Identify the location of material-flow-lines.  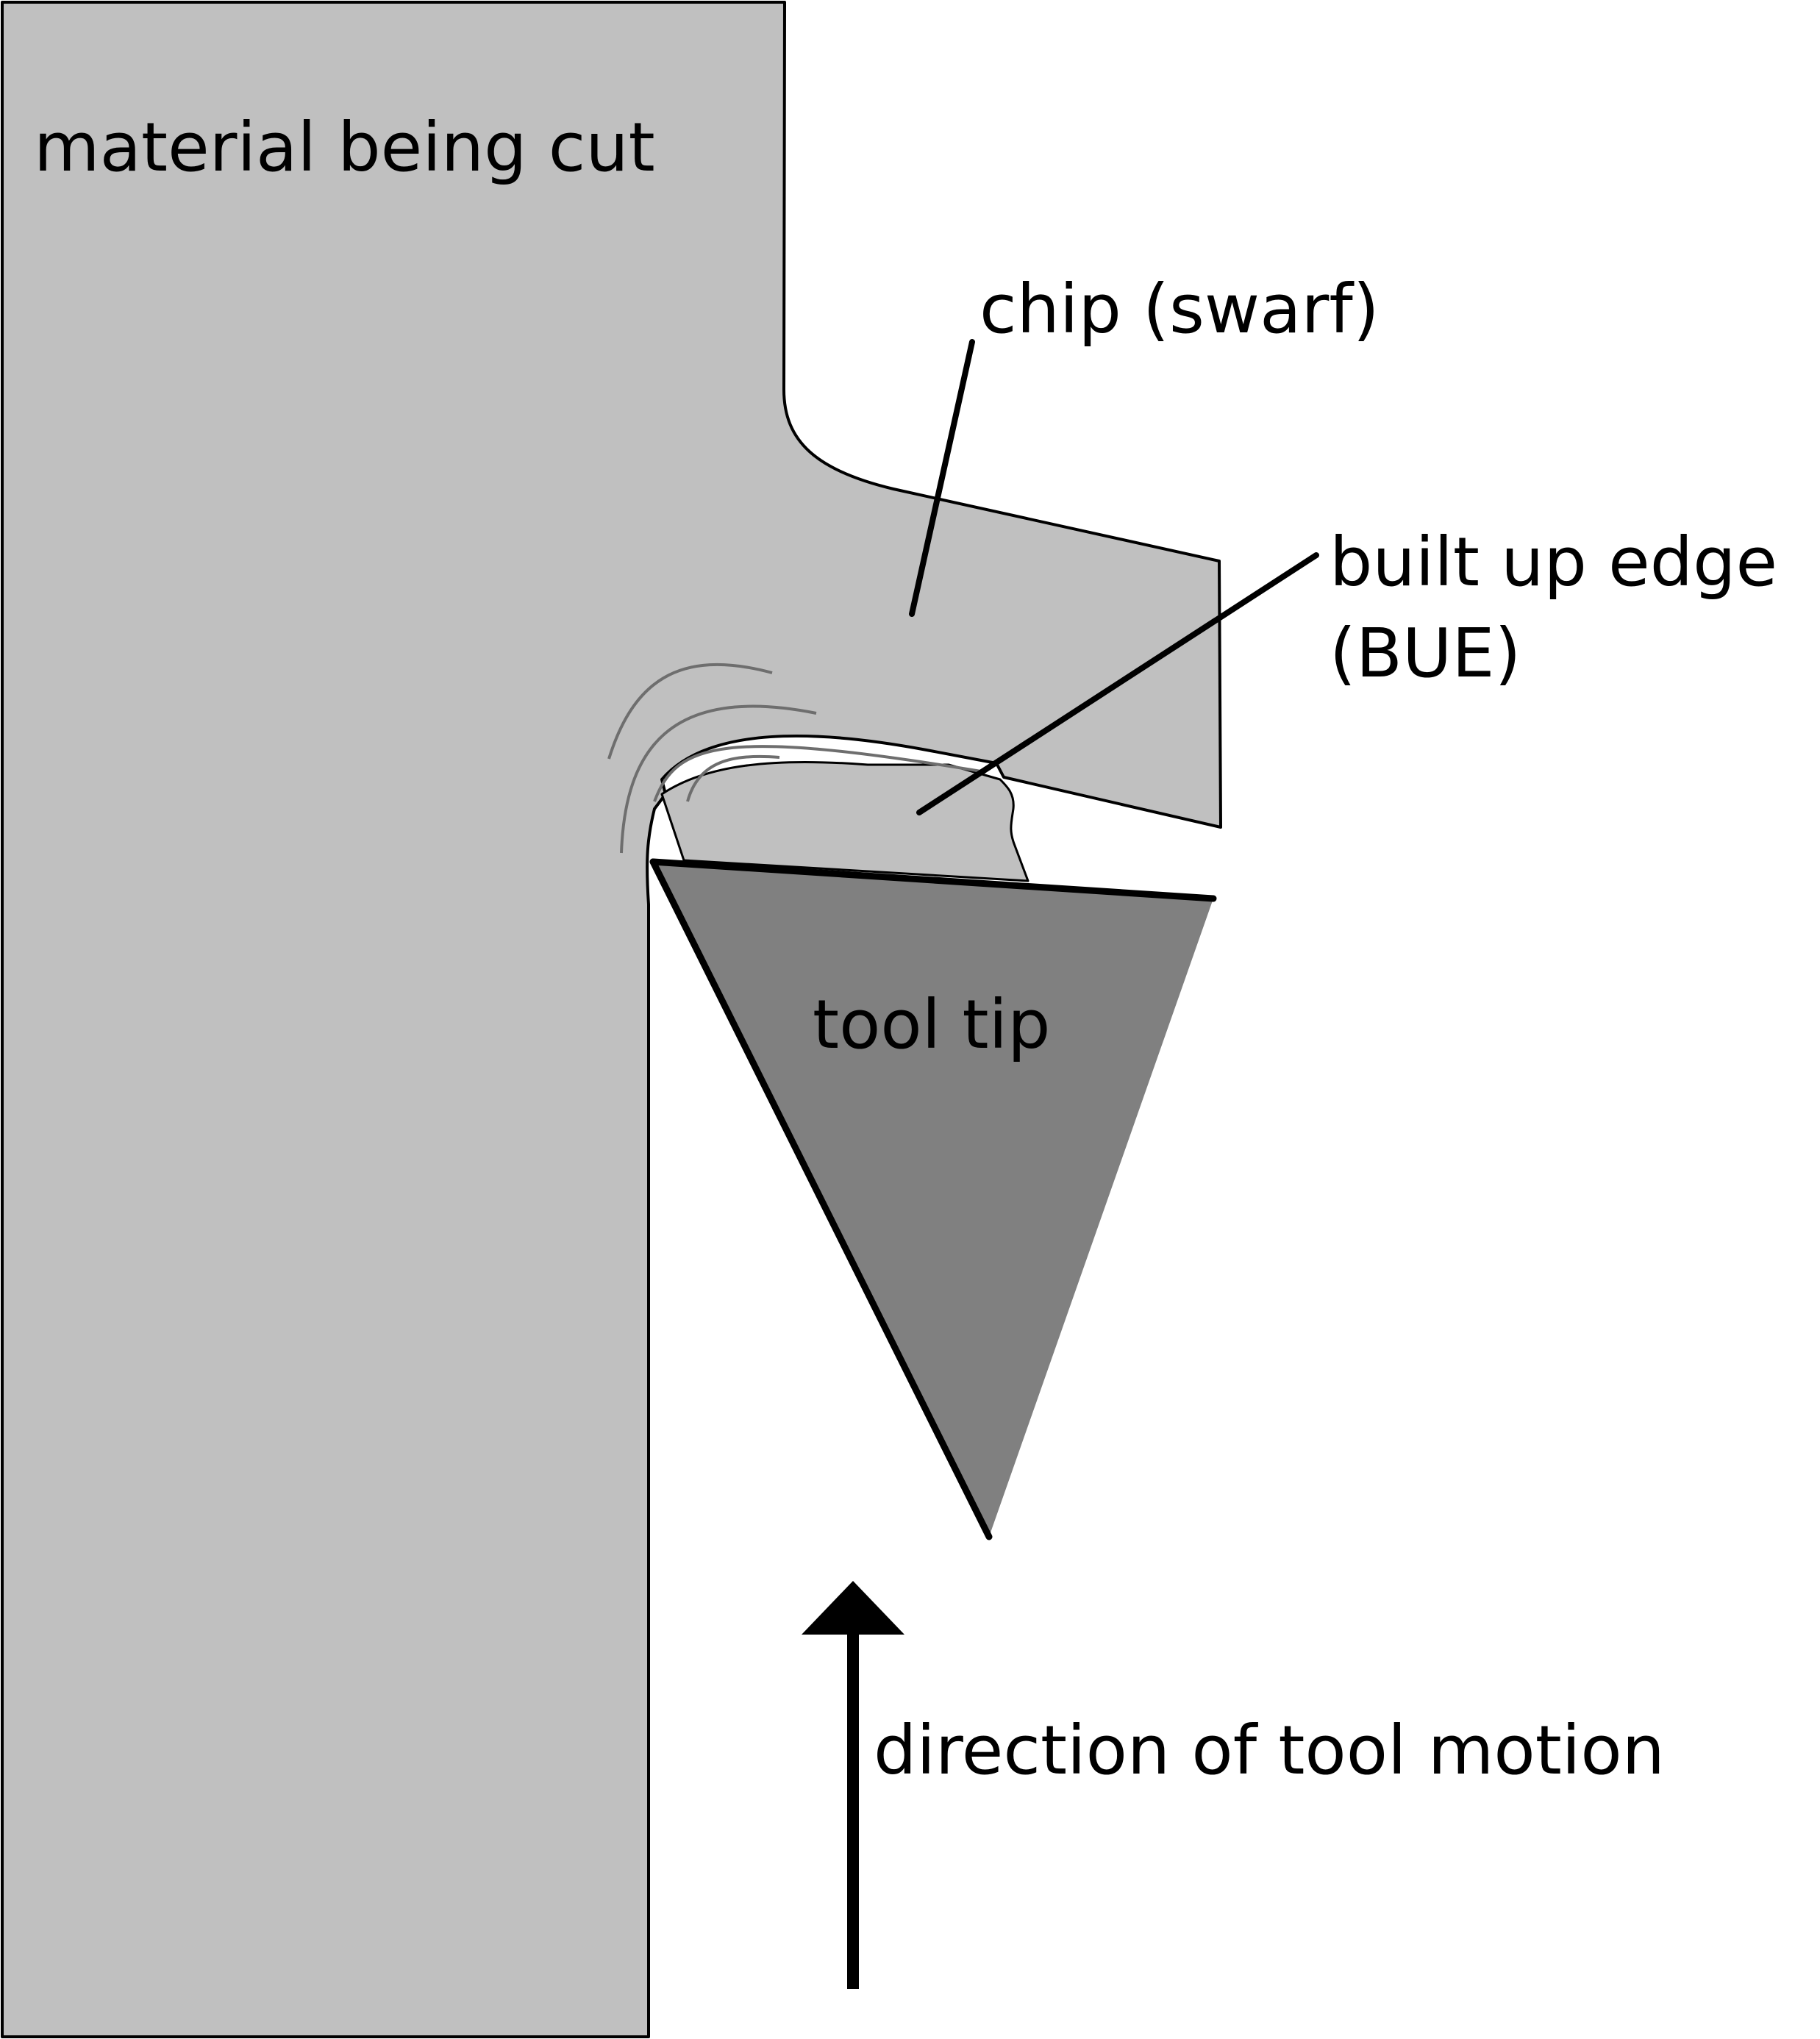
(796, 758).